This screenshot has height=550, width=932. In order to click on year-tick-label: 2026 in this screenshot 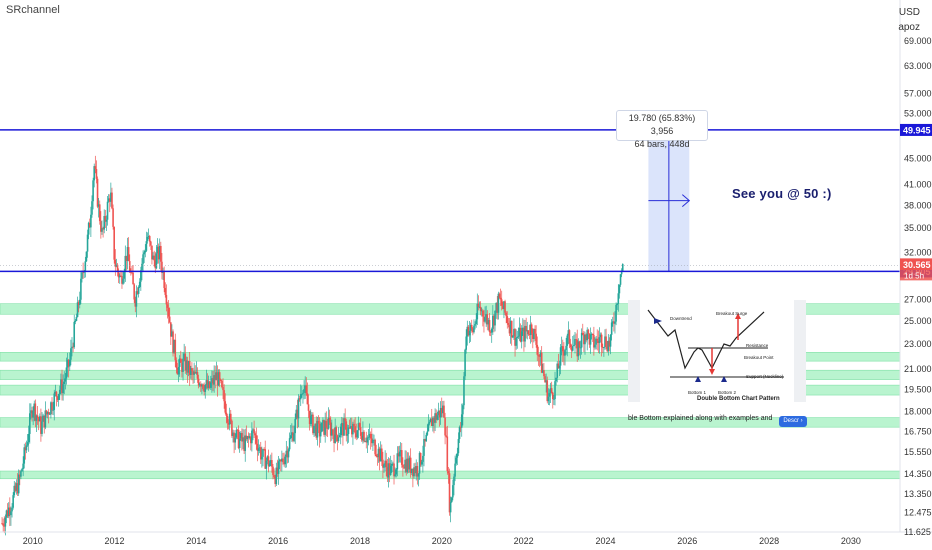, I will do `click(687, 541)`.